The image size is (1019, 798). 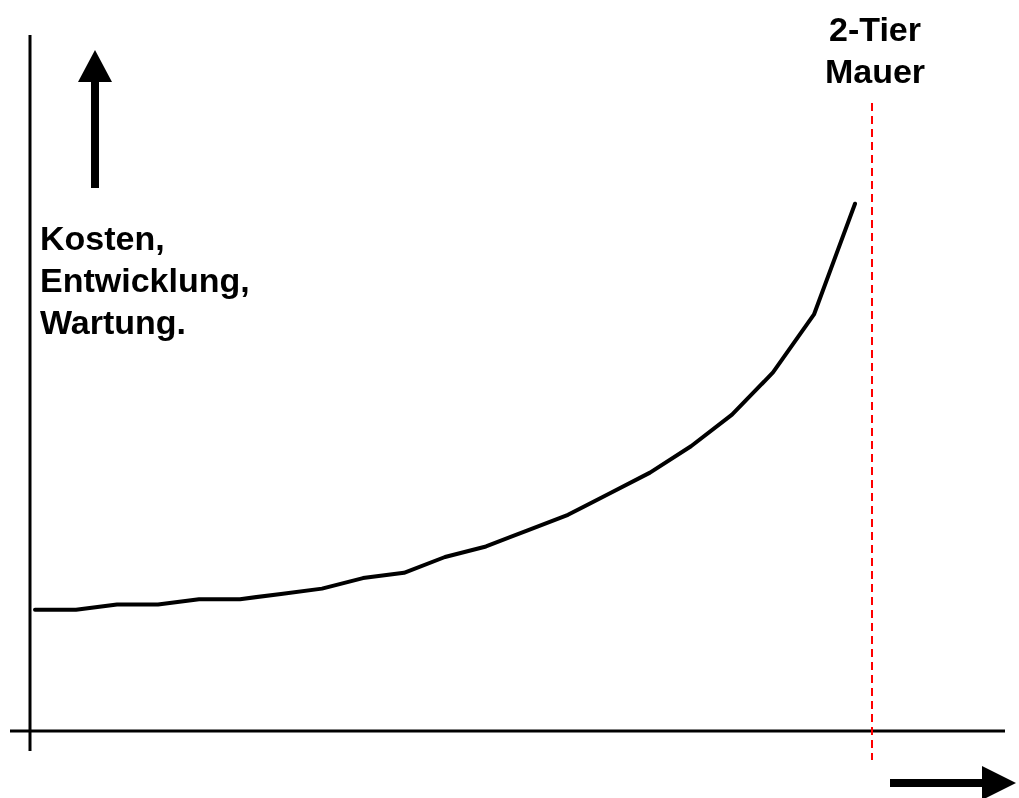 I want to click on y-axis-title: Kosten, Entwicklung, Wartung., so click(x=145, y=280).